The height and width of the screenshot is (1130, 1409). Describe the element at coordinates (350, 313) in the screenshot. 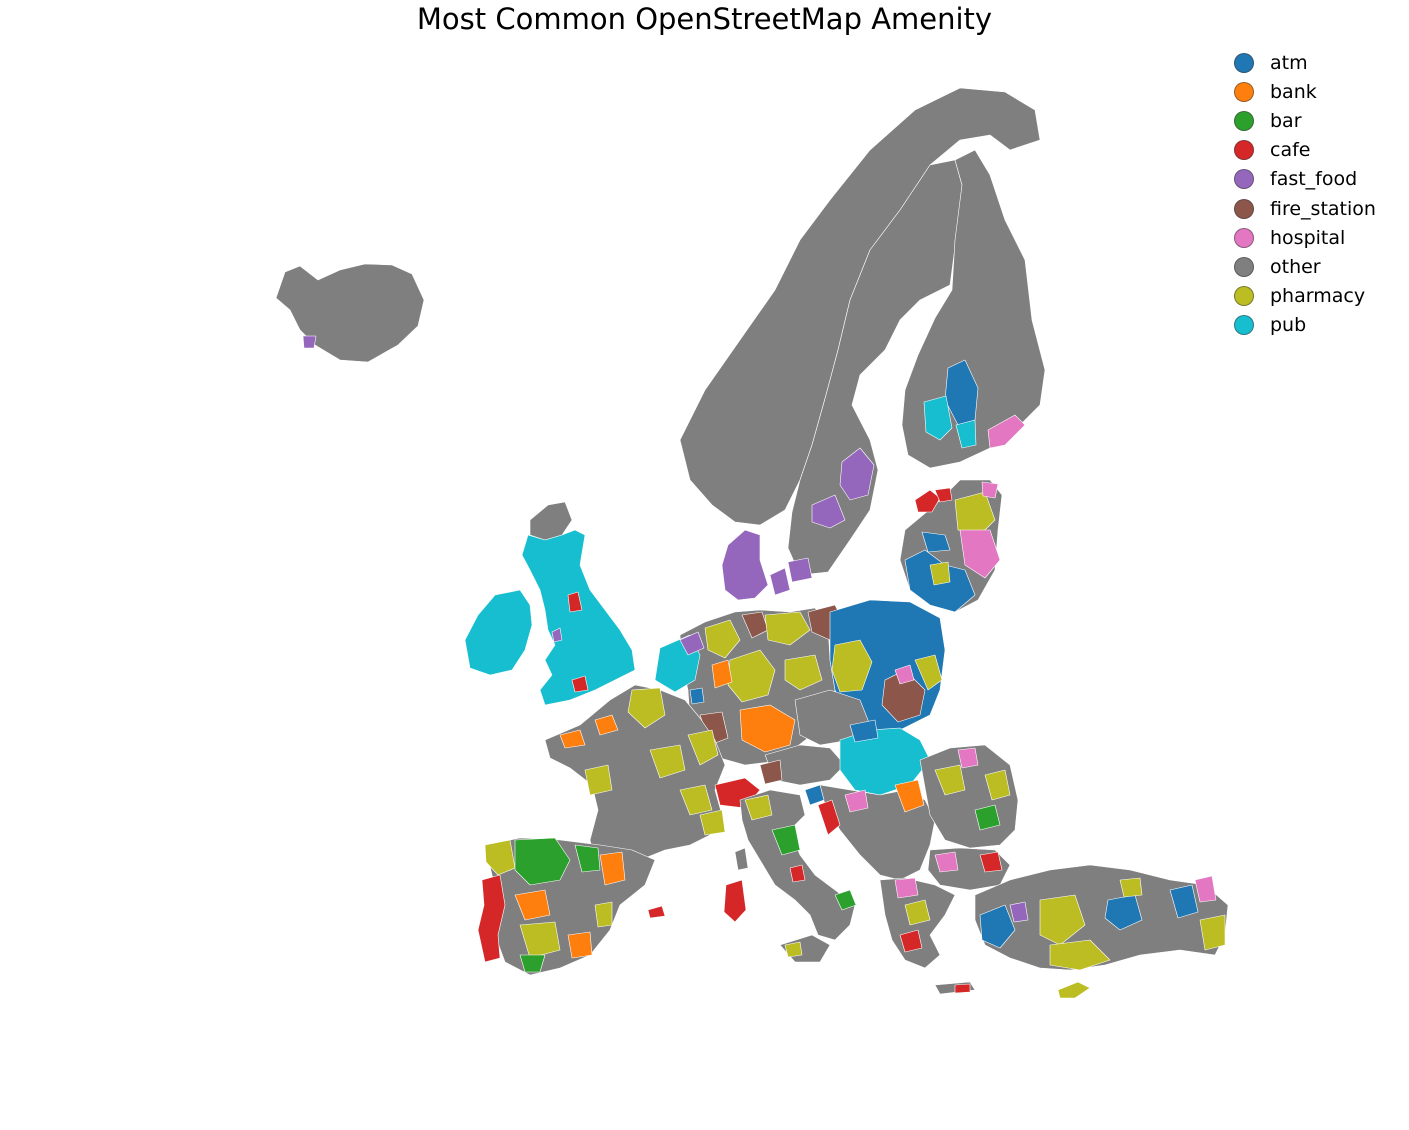

I see `region-iceland` at that location.